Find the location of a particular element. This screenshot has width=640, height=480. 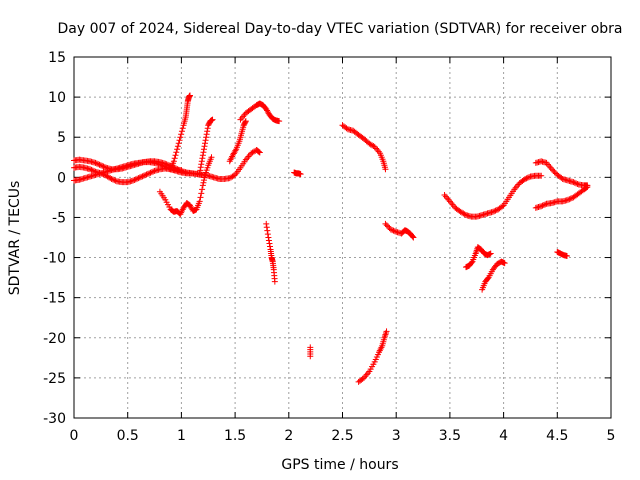

y-tick-label: 5 is located at coordinates (61, 138).